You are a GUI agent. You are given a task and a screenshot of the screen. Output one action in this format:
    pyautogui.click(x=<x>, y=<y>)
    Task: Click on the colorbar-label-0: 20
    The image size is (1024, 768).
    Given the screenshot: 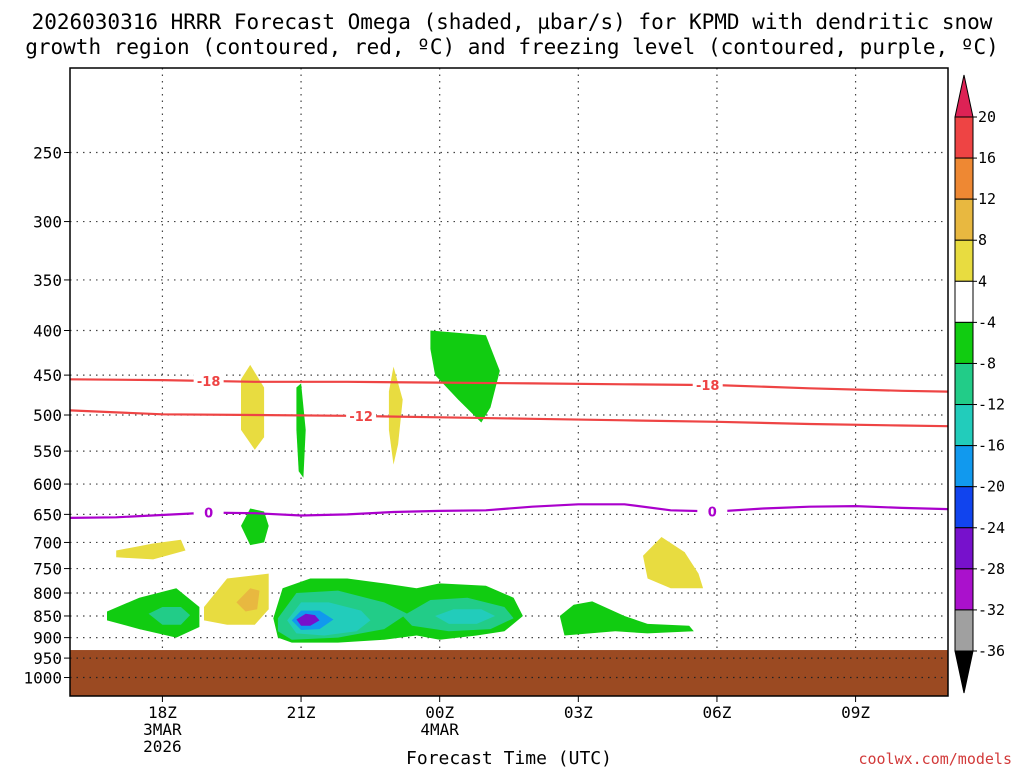 What is the action you would take?
    pyautogui.click(x=987, y=117)
    